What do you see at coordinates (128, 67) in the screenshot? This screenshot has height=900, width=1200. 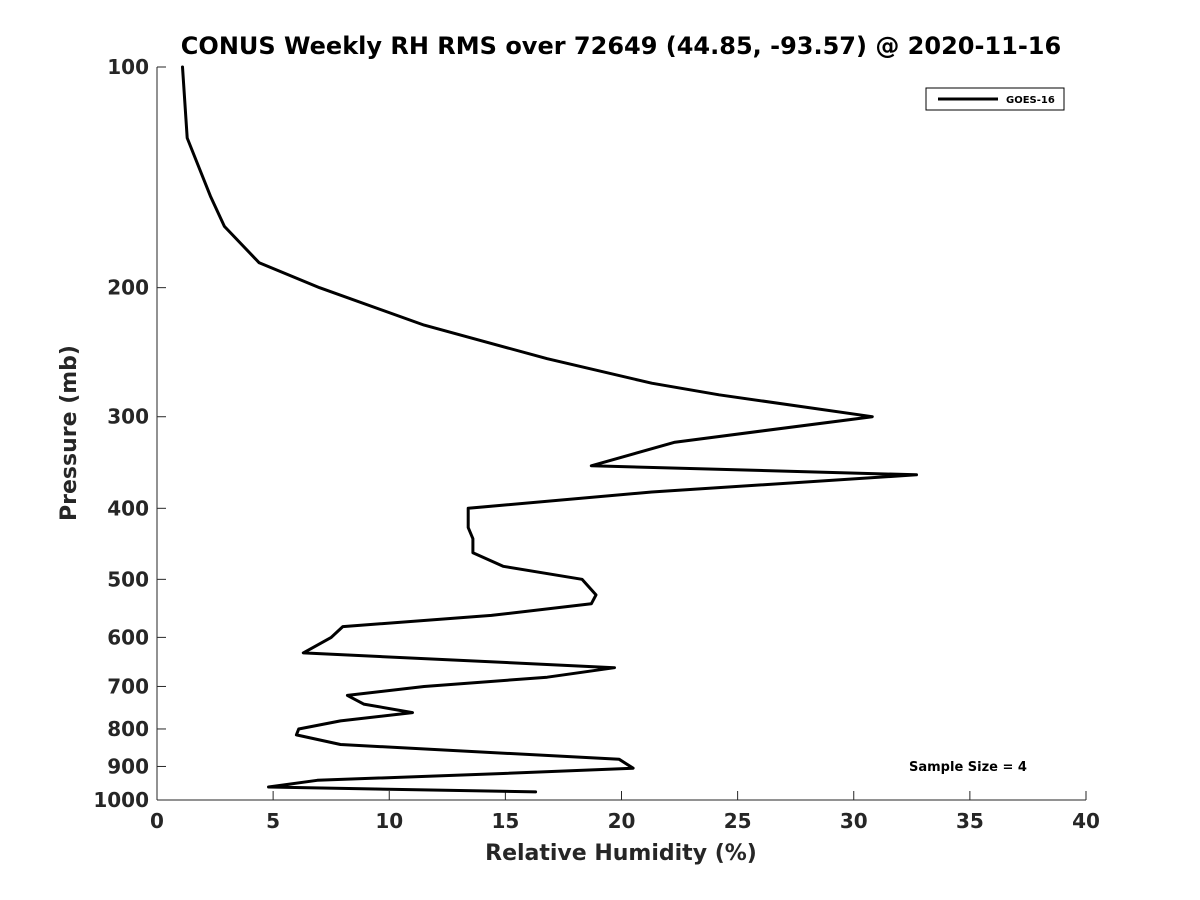 I see `y-tick-label: 100` at bounding box center [128, 67].